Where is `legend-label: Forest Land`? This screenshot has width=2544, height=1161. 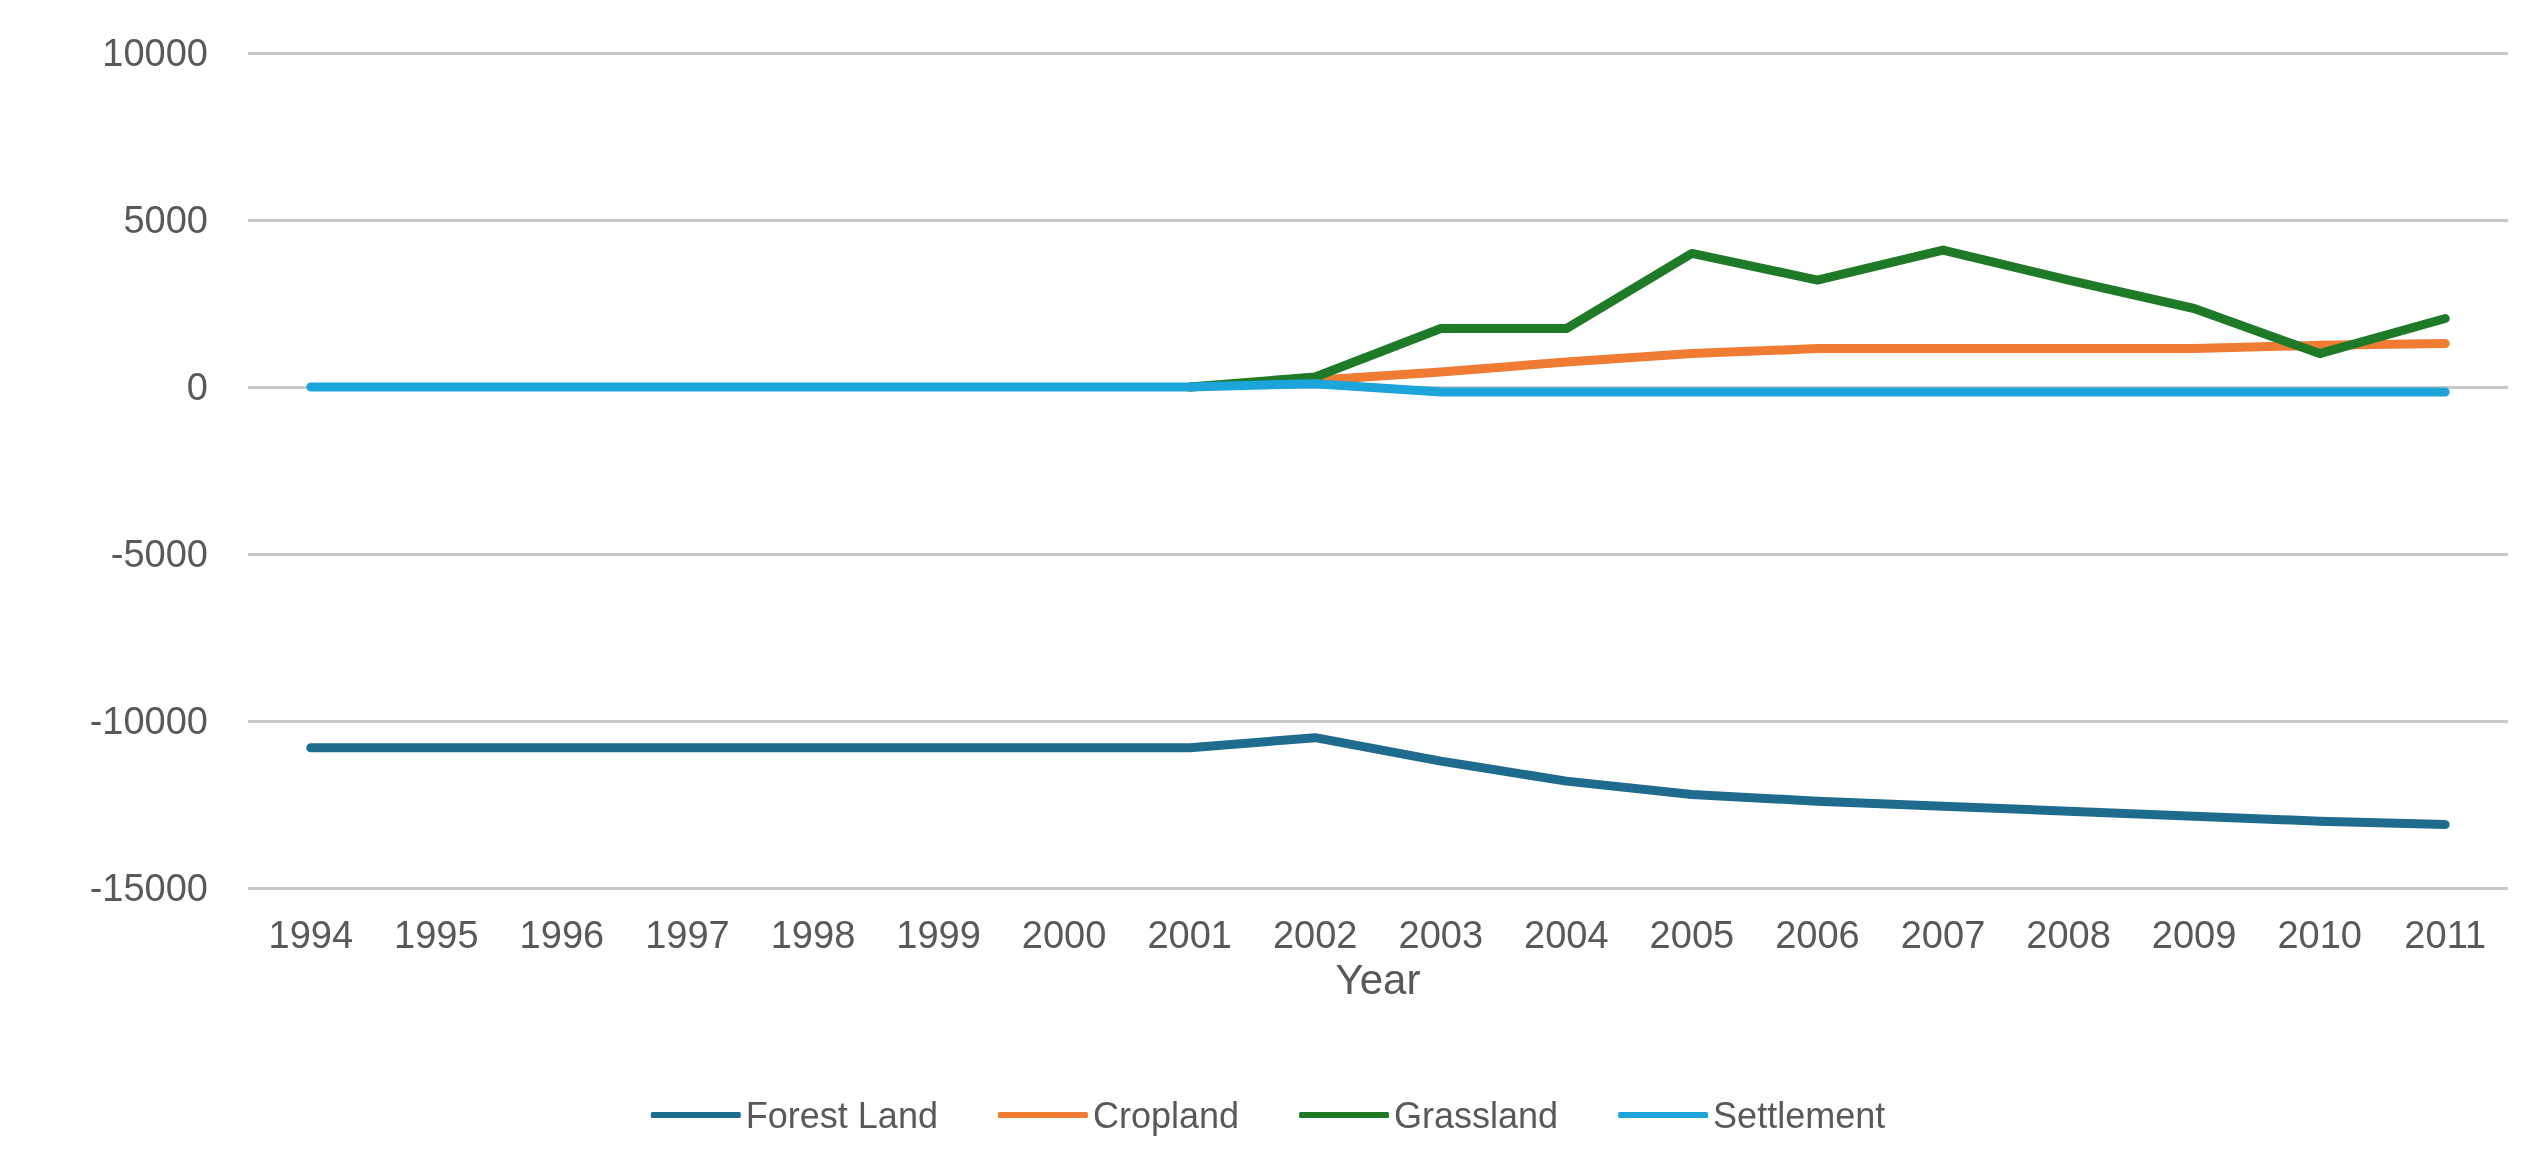
legend-label: Forest Land is located at coordinates (841, 1115).